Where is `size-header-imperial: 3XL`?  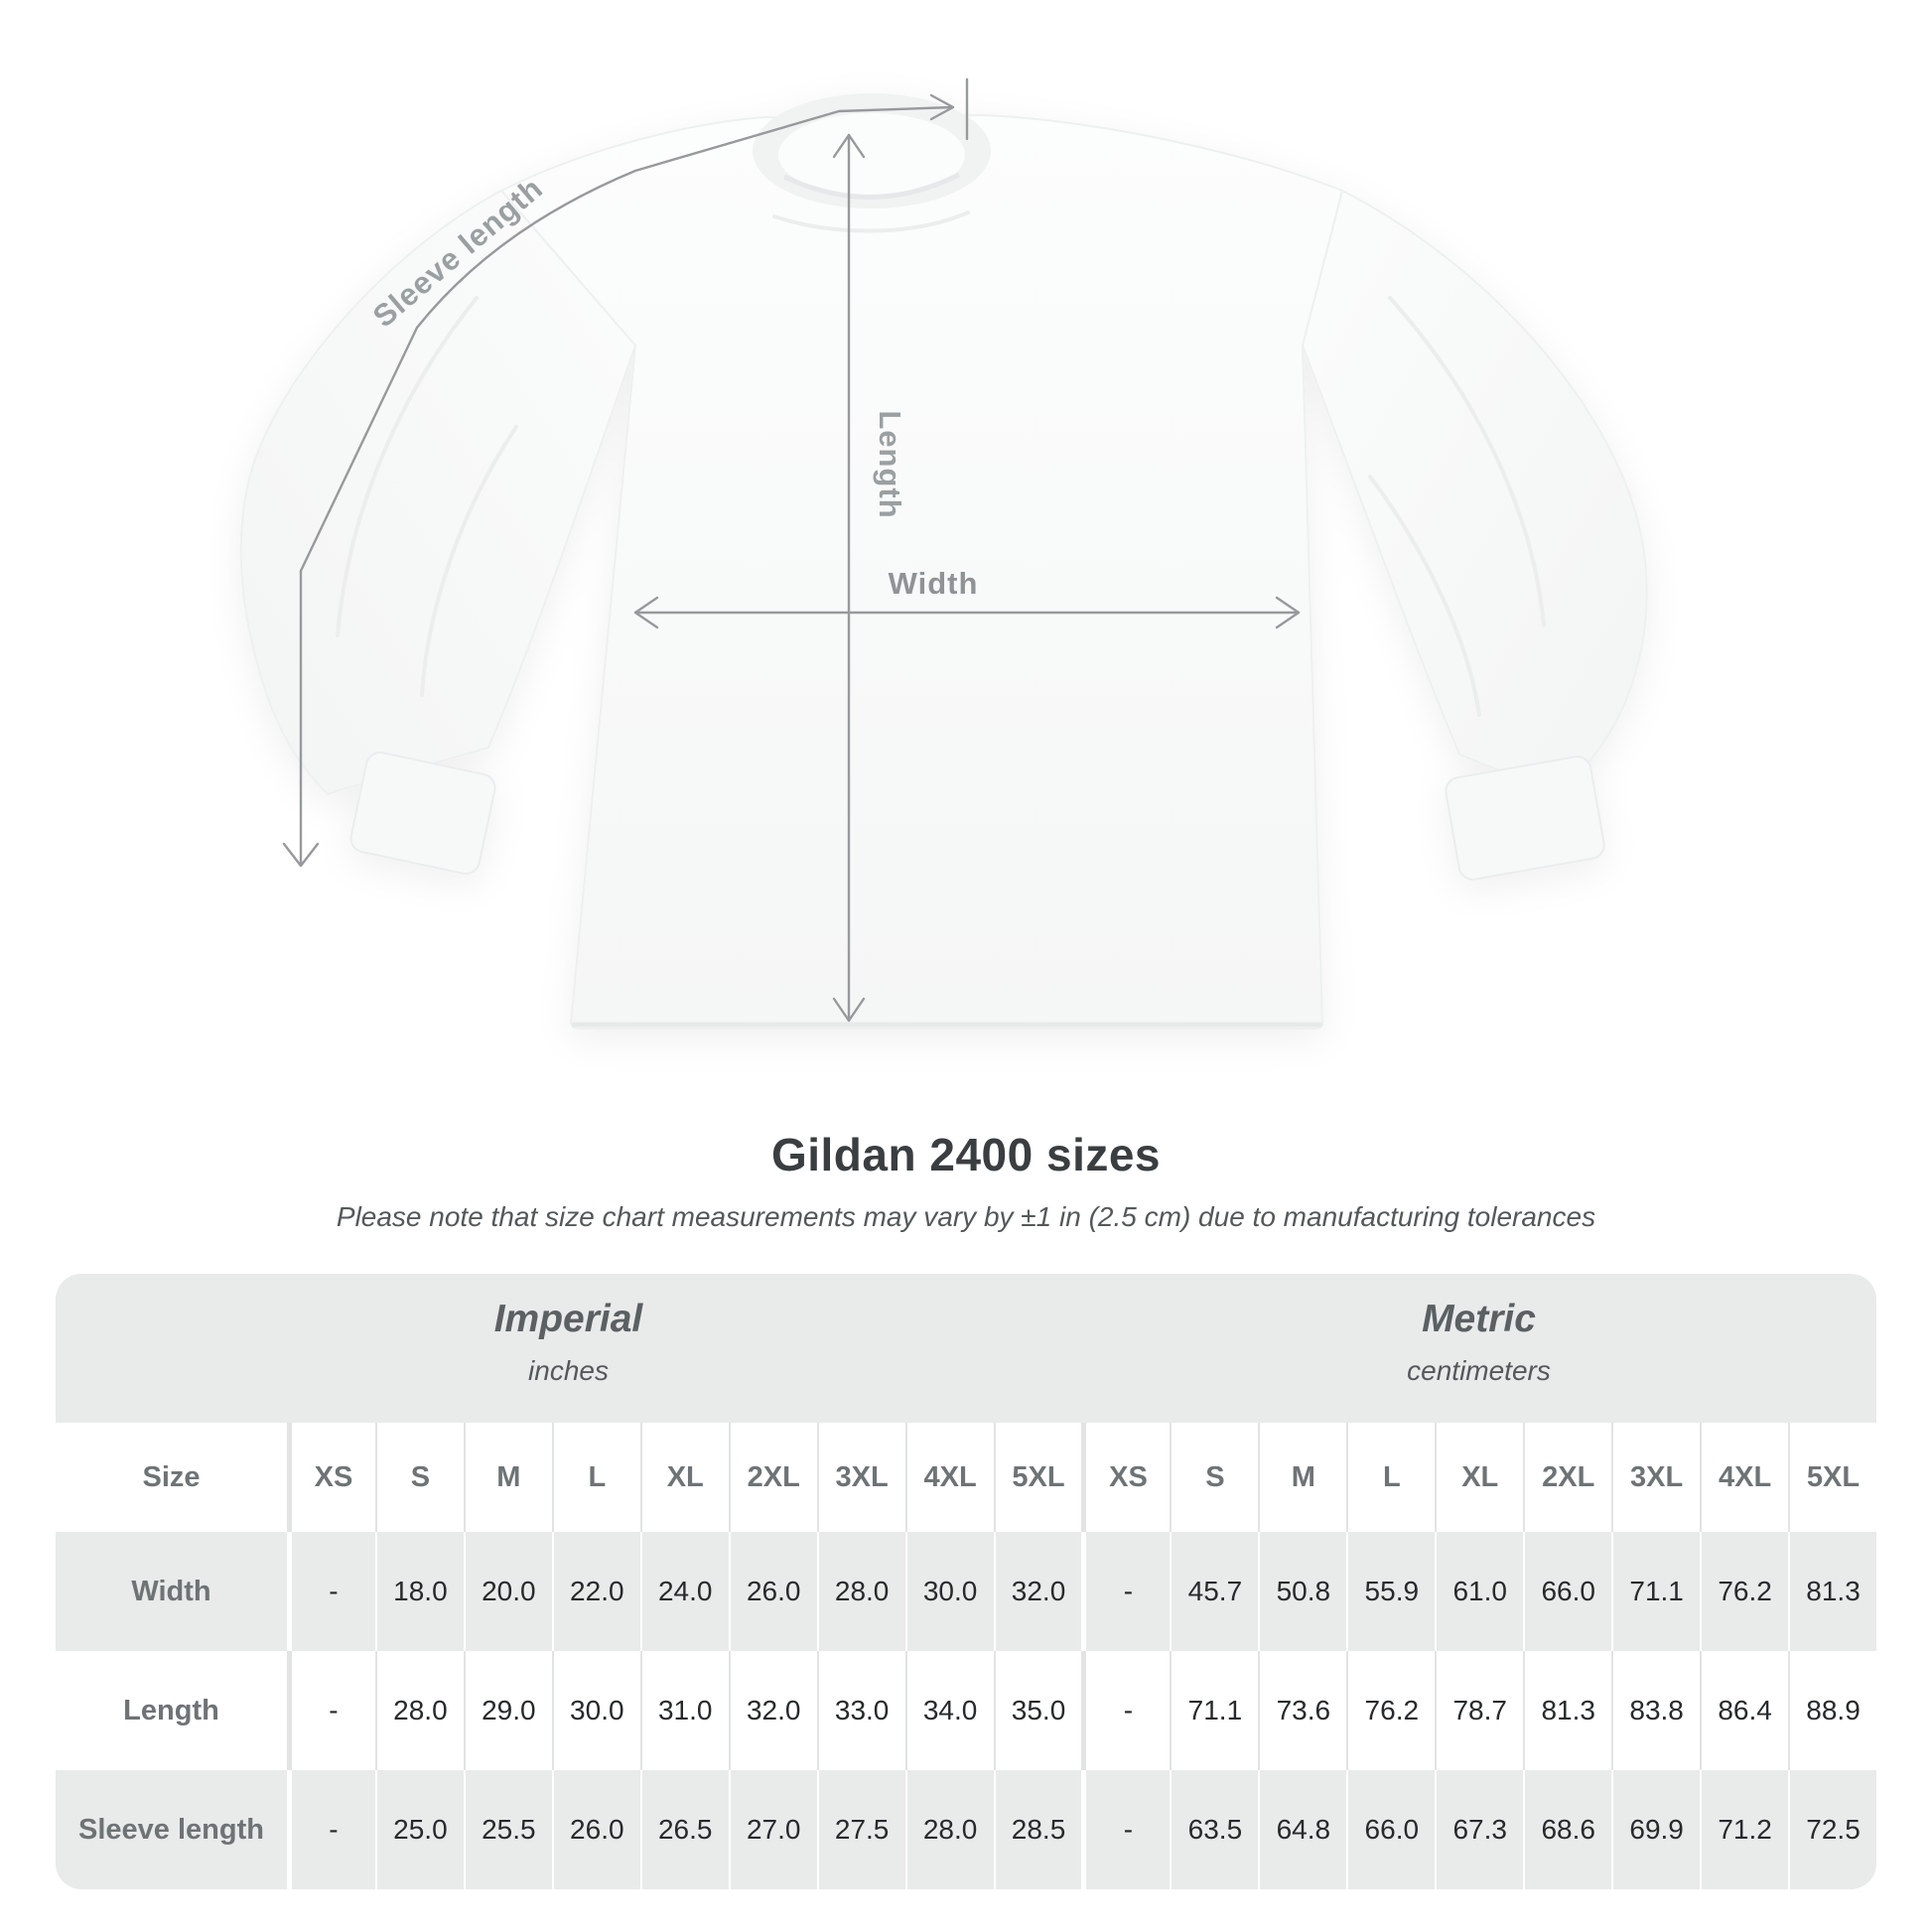
size-header-imperial: 3XL is located at coordinates (861, 1478).